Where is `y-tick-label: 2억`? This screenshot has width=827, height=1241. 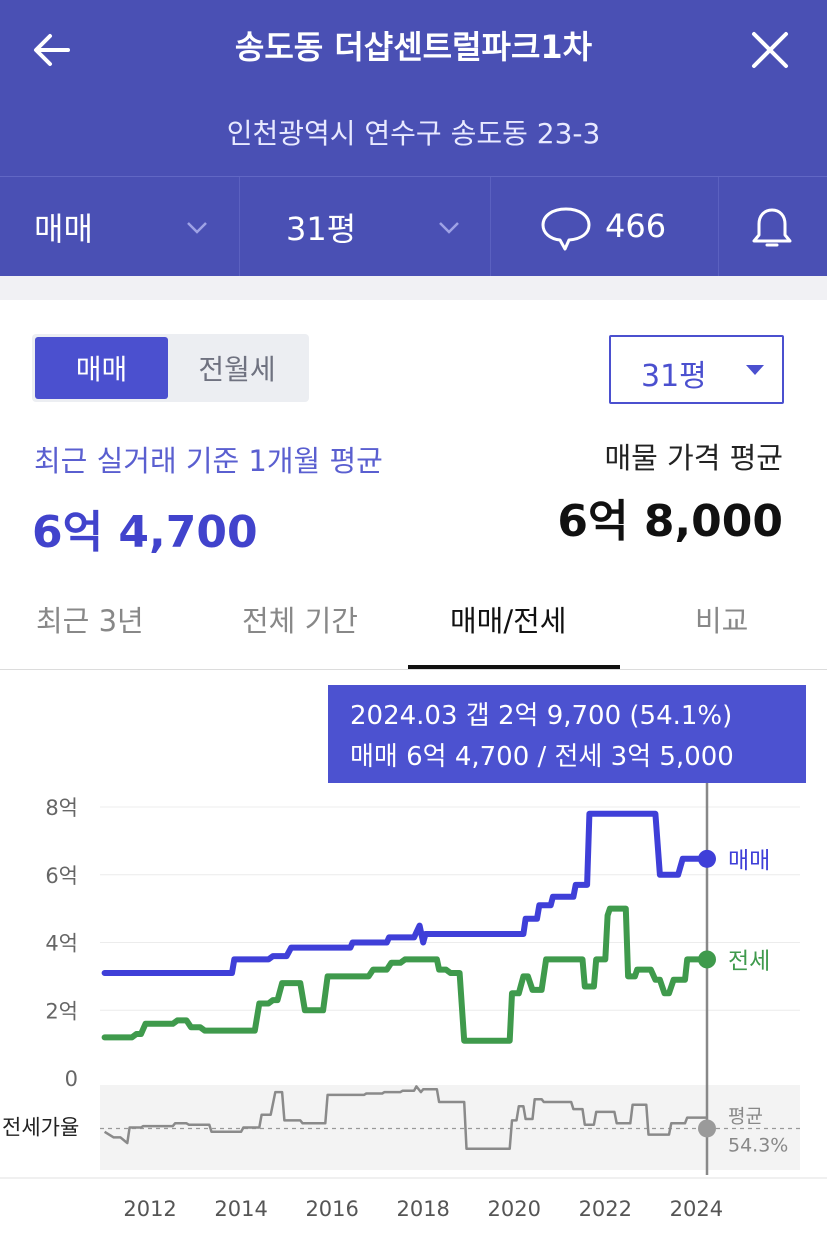 y-tick-label: 2억 is located at coordinates (61, 1011).